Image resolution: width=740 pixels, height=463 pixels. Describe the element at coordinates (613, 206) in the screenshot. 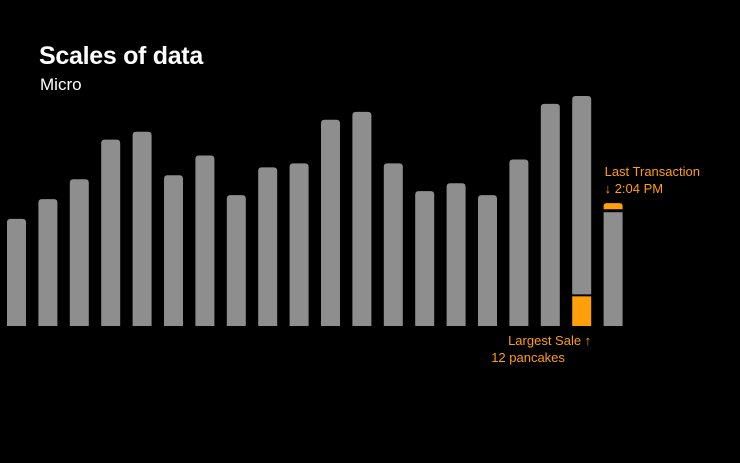

I see `last-transaction-highlight` at that location.